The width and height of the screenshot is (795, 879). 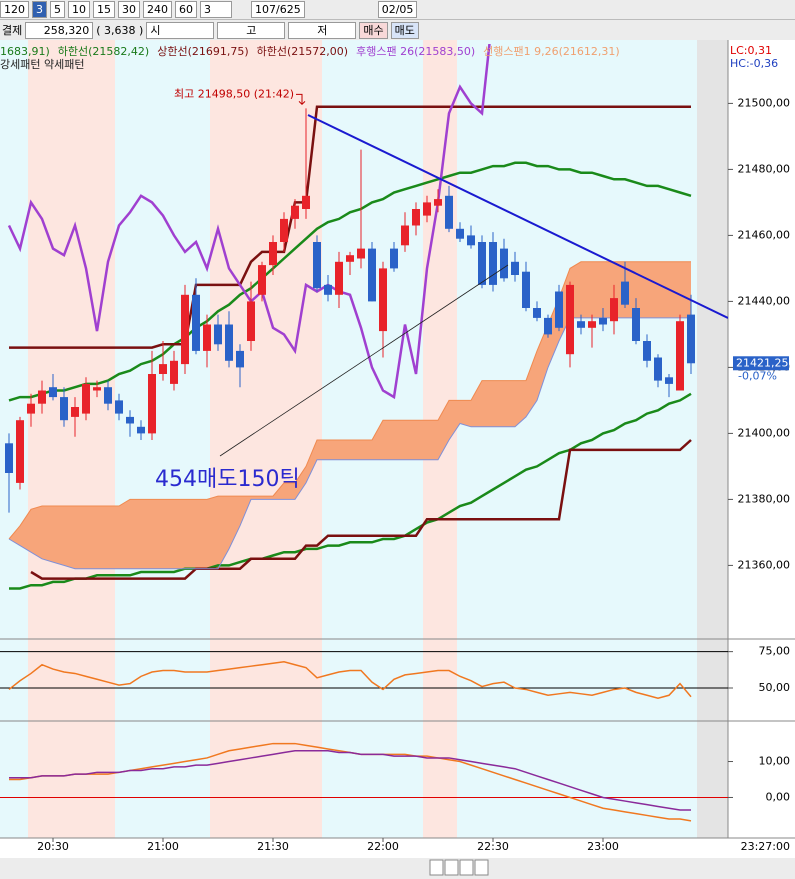 I want to click on quote-bar: 결제 258,320 ( 3,638 ) 시 고 저 매수 매도, so click(x=397, y=30).